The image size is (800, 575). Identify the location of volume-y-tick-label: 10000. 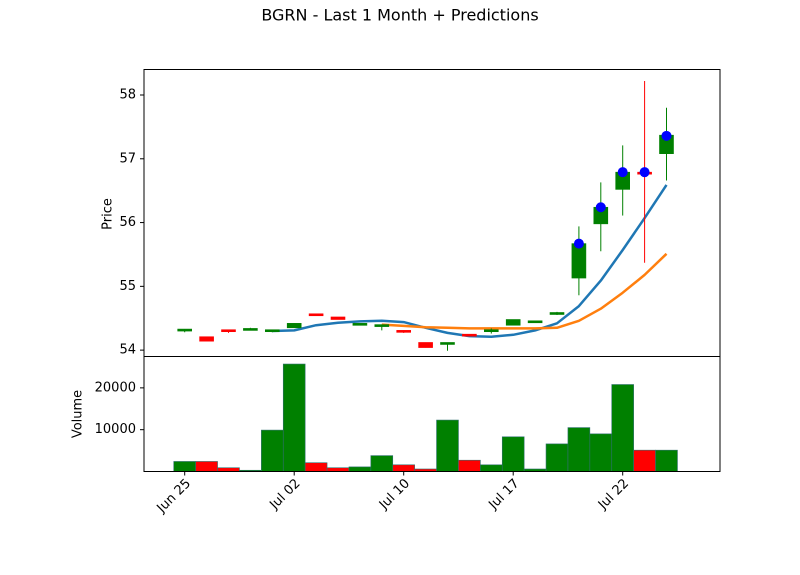
(115, 429).